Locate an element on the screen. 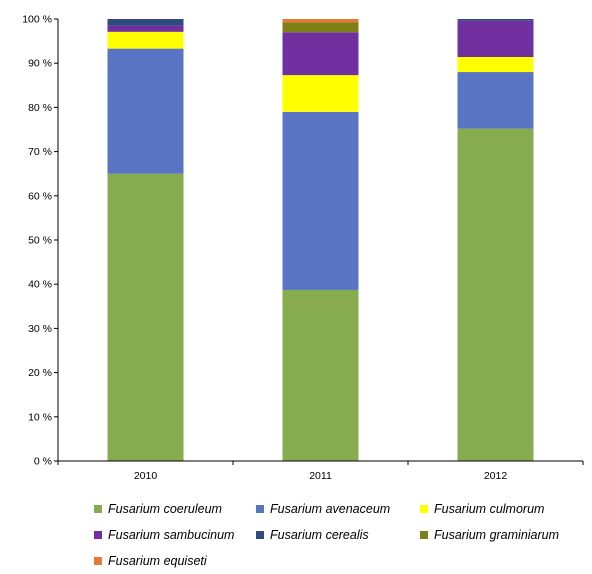 This screenshot has height=574, width=592. legend-item: Fusarium equiseti is located at coordinates (150, 561).